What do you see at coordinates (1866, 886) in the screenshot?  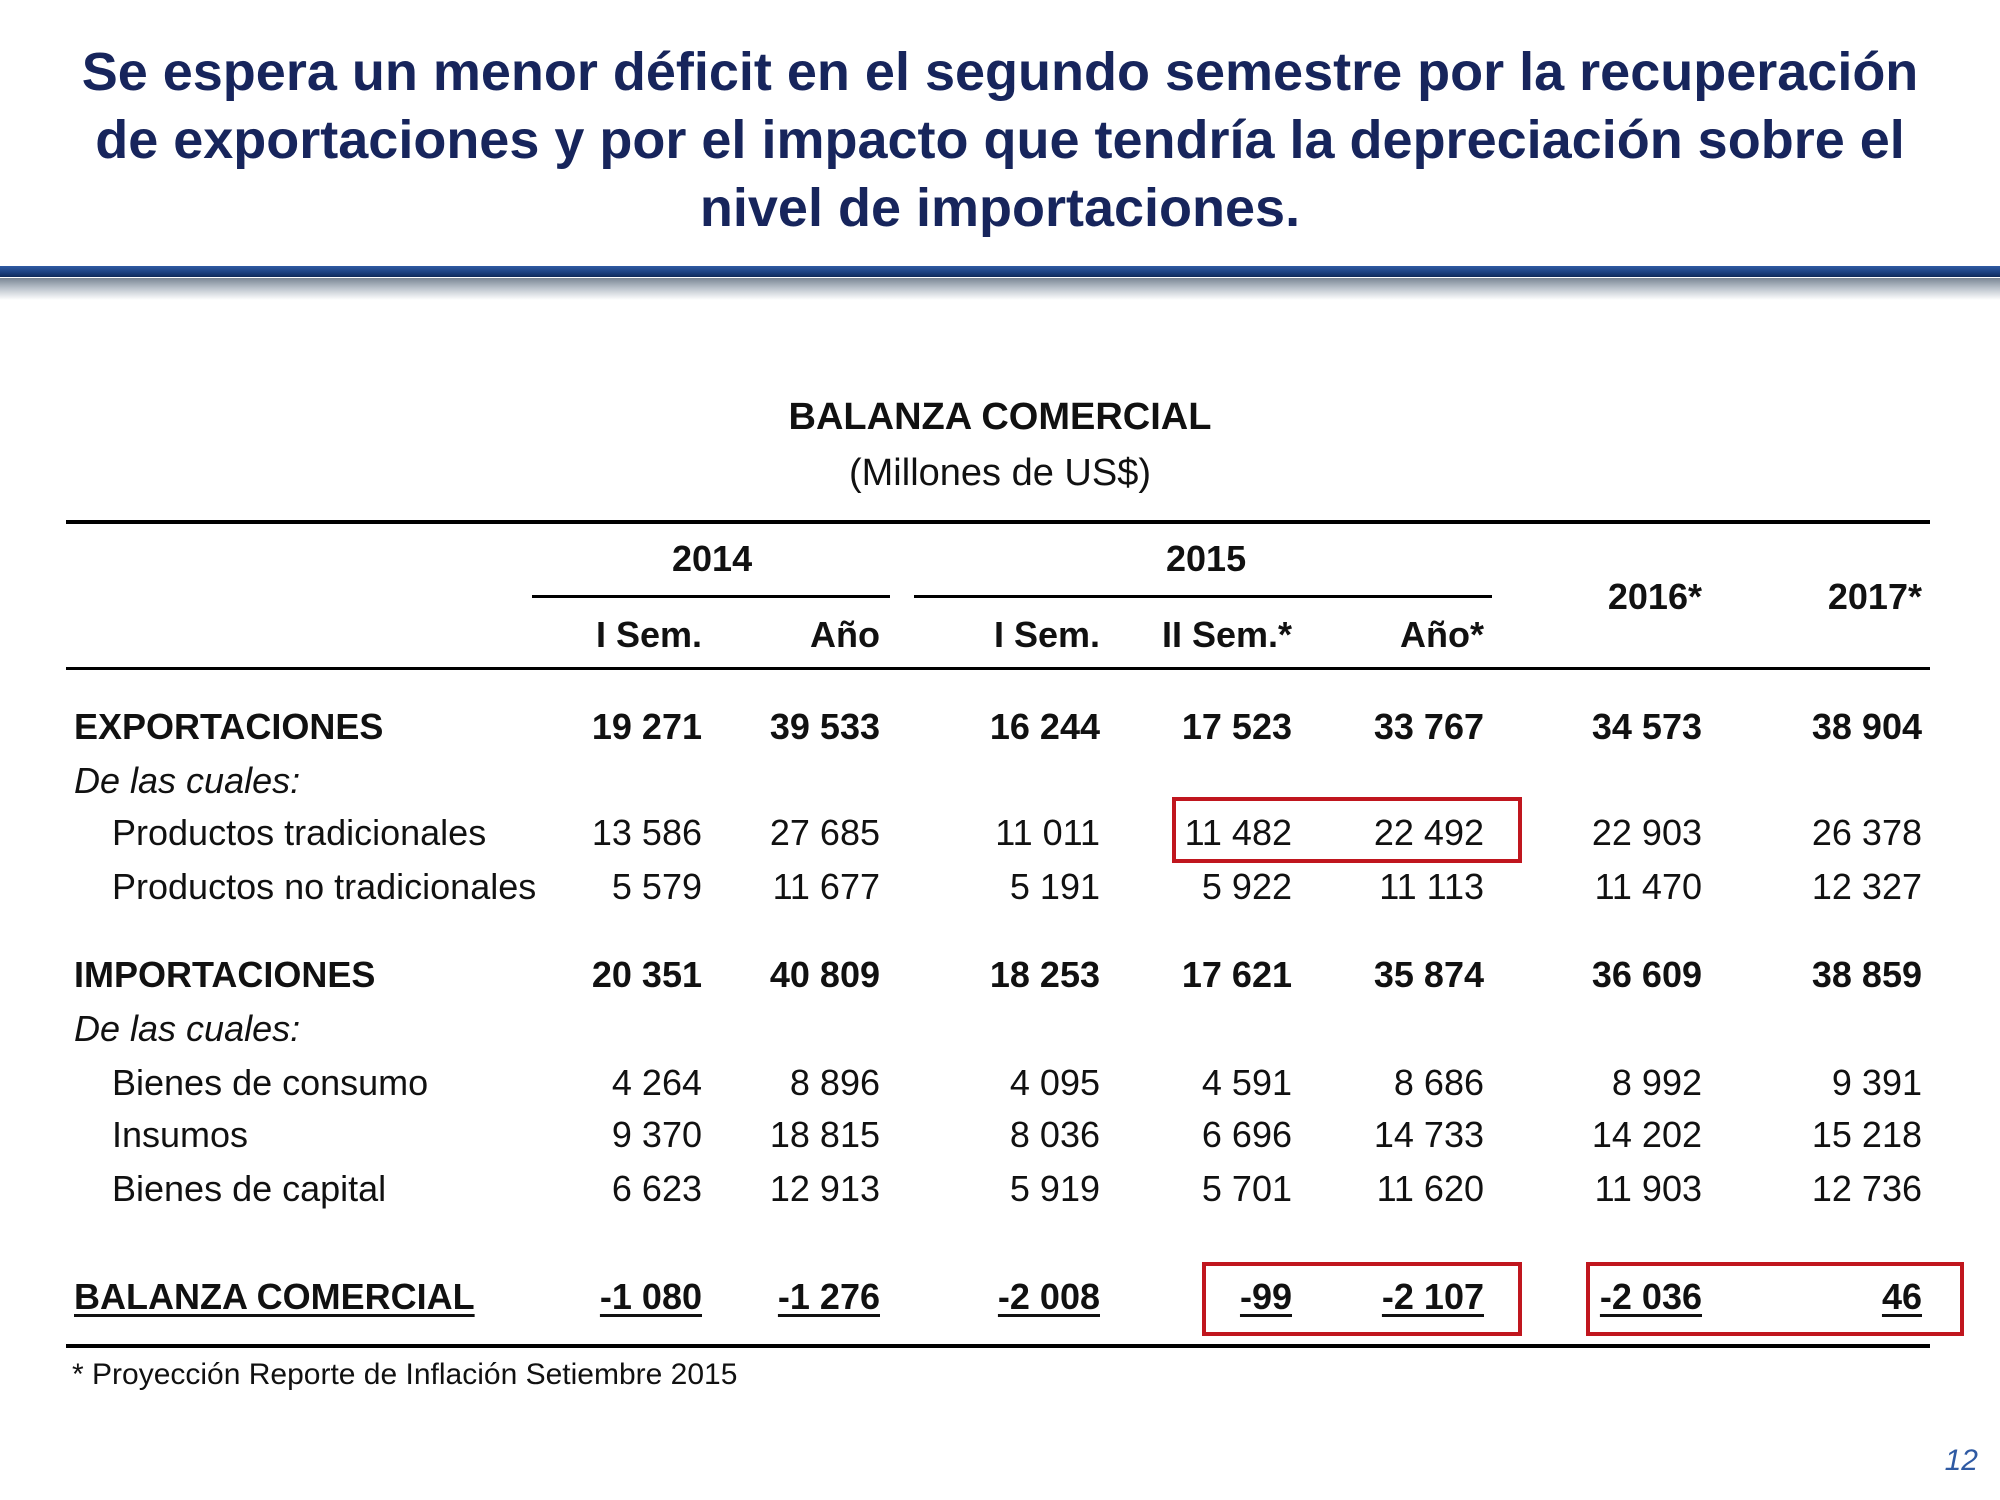 I see `row-value: 12 327` at bounding box center [1866, 886].